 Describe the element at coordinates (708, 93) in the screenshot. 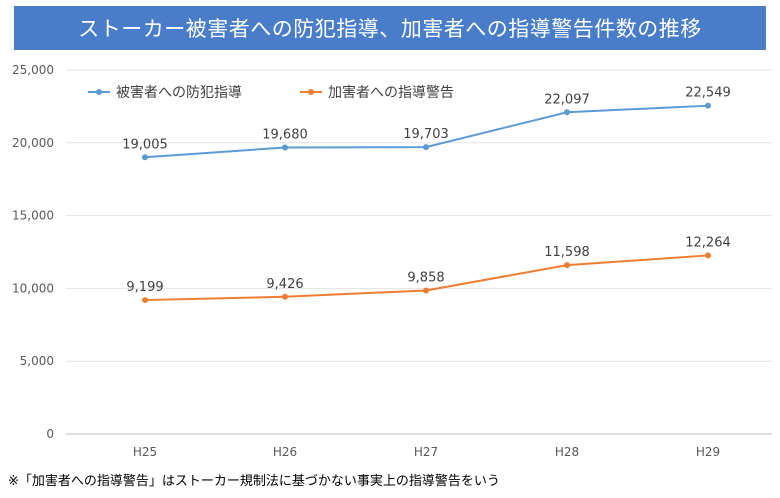

I see `data-label: 22,549` at that location.